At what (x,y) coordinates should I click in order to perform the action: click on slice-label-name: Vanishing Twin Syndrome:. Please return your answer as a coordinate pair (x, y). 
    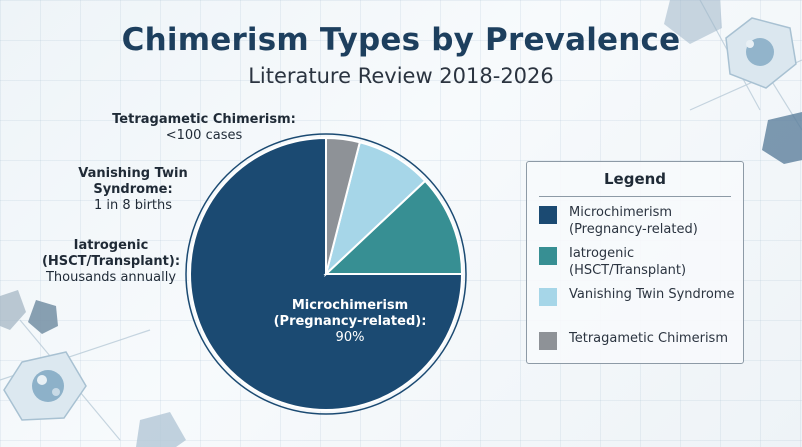
    Looking at the image, I should click on (133, 181).